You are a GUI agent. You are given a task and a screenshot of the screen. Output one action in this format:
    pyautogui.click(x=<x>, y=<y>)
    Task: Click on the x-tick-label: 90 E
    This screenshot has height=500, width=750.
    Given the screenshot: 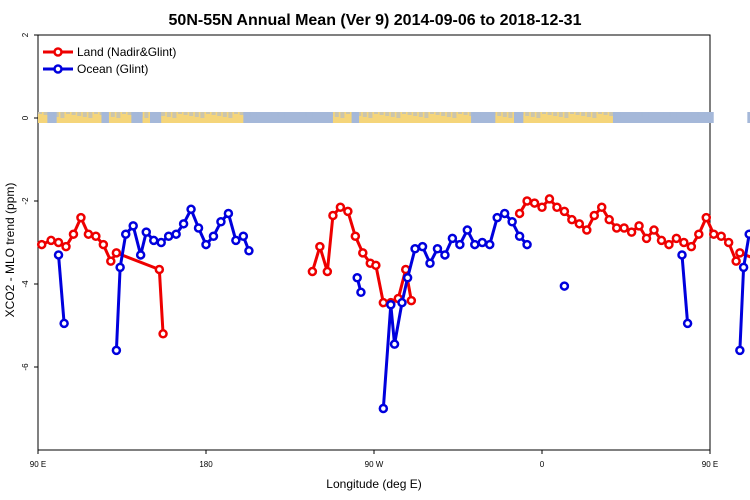 What is the action you would take?
    pyautogui.click(x=38, y=464)
    